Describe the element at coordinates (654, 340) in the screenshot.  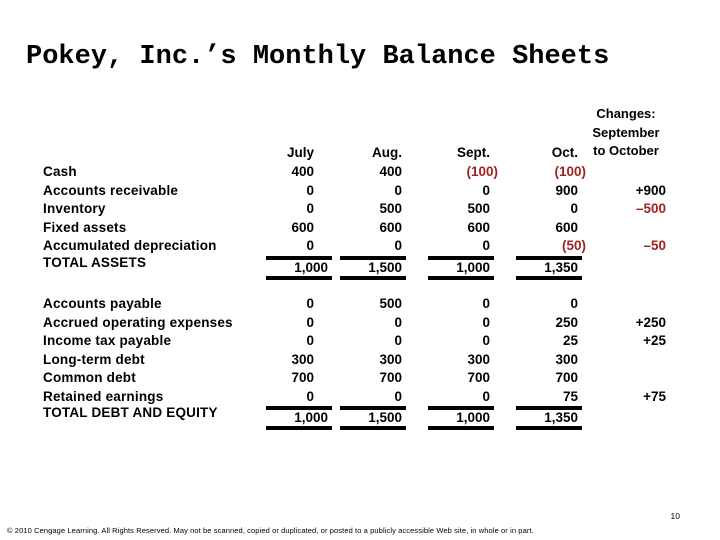
I see `cell-change: +25` at that location.